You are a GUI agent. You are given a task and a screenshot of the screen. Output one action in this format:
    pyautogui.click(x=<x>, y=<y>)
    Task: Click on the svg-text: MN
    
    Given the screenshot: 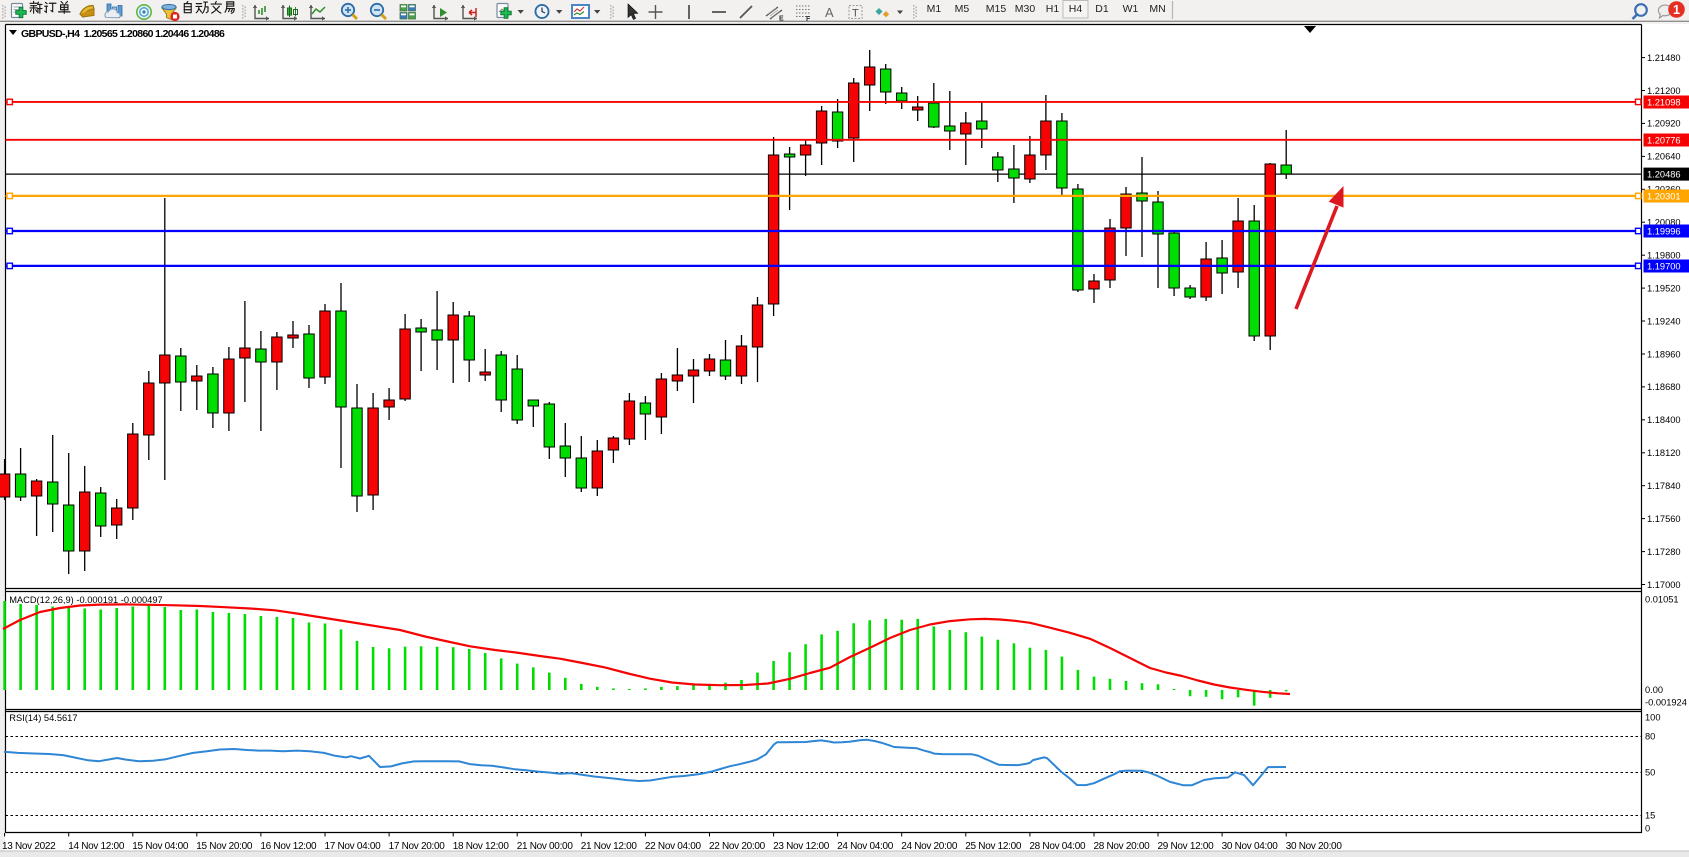 What is the action you would take?
    pyautogui.click(x=1157, y=9)
    